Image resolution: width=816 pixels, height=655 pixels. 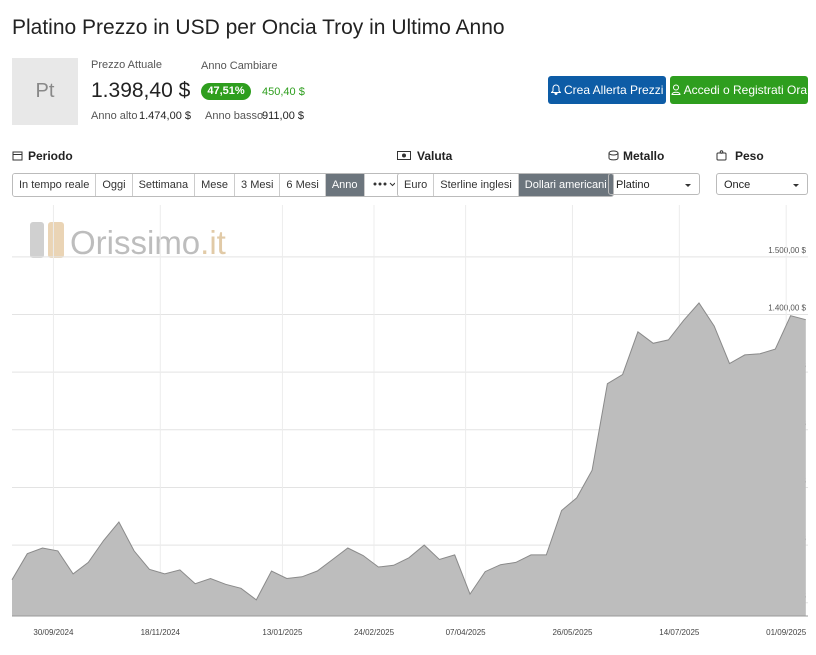 I want to click on dots-icon, so click(x=384, y=184).